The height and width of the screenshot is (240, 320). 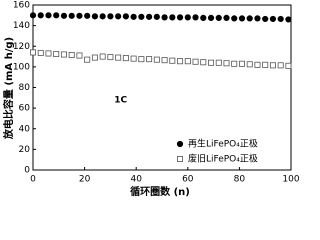 What do you see at coordinates (188, 180) in the screenshot?
I see `x-tick-label: 60` at bounding box center [188, 180].